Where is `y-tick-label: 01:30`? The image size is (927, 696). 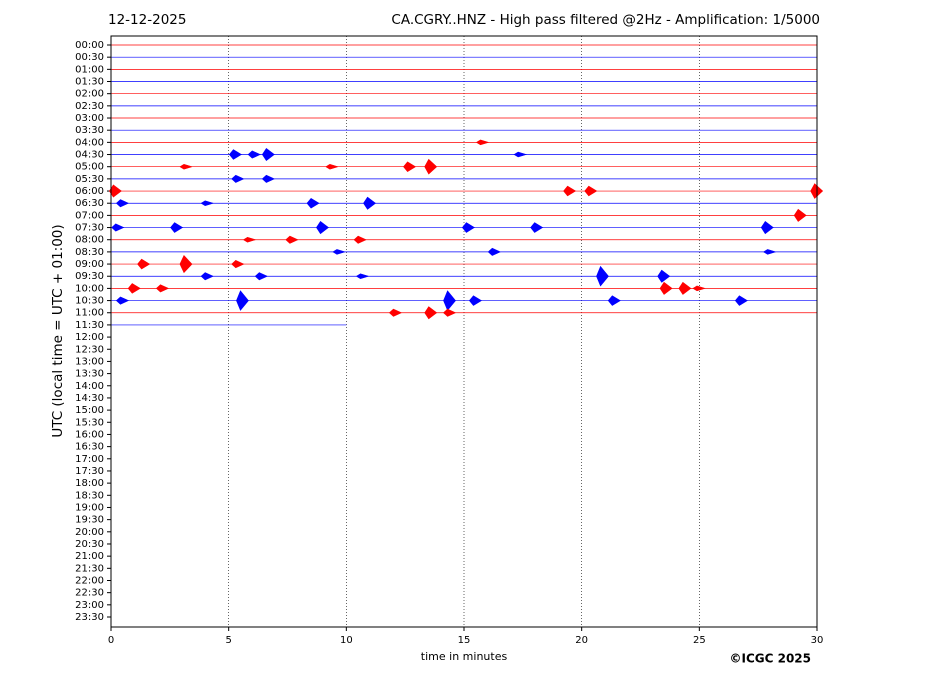 y-tick-label: 01:30 is located at coordinates (89, 82).